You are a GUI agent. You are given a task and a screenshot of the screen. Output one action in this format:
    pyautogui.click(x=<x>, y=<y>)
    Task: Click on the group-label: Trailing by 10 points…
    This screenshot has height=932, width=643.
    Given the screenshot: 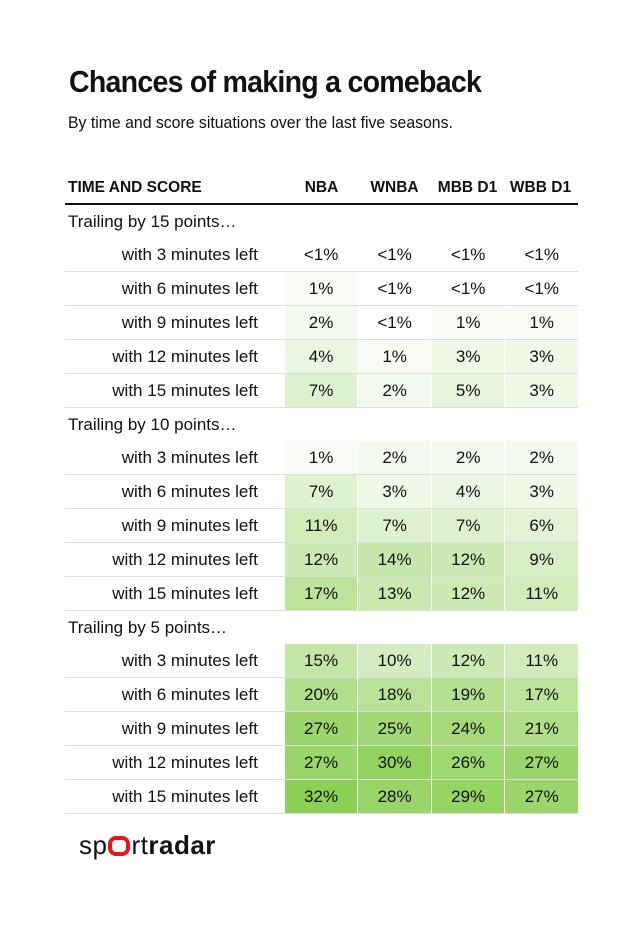 What is the action you would take?
    pyautogui.click(x=152, y=424)
    